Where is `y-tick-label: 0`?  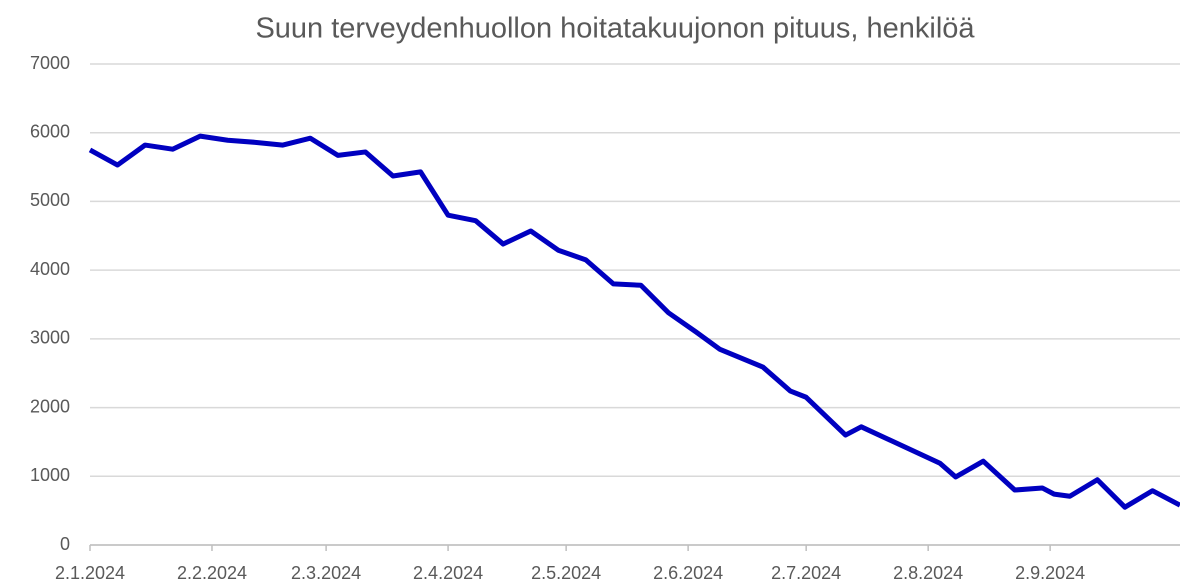 y-tick-label: 0 is located at coordinates (65, 544).